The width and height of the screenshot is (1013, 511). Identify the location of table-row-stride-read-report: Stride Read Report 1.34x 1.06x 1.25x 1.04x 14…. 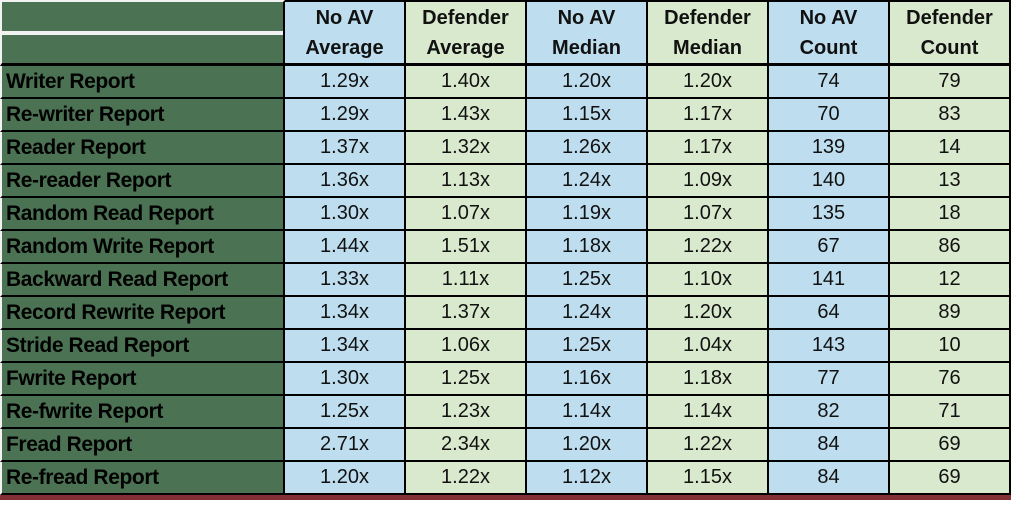
(505, 346).